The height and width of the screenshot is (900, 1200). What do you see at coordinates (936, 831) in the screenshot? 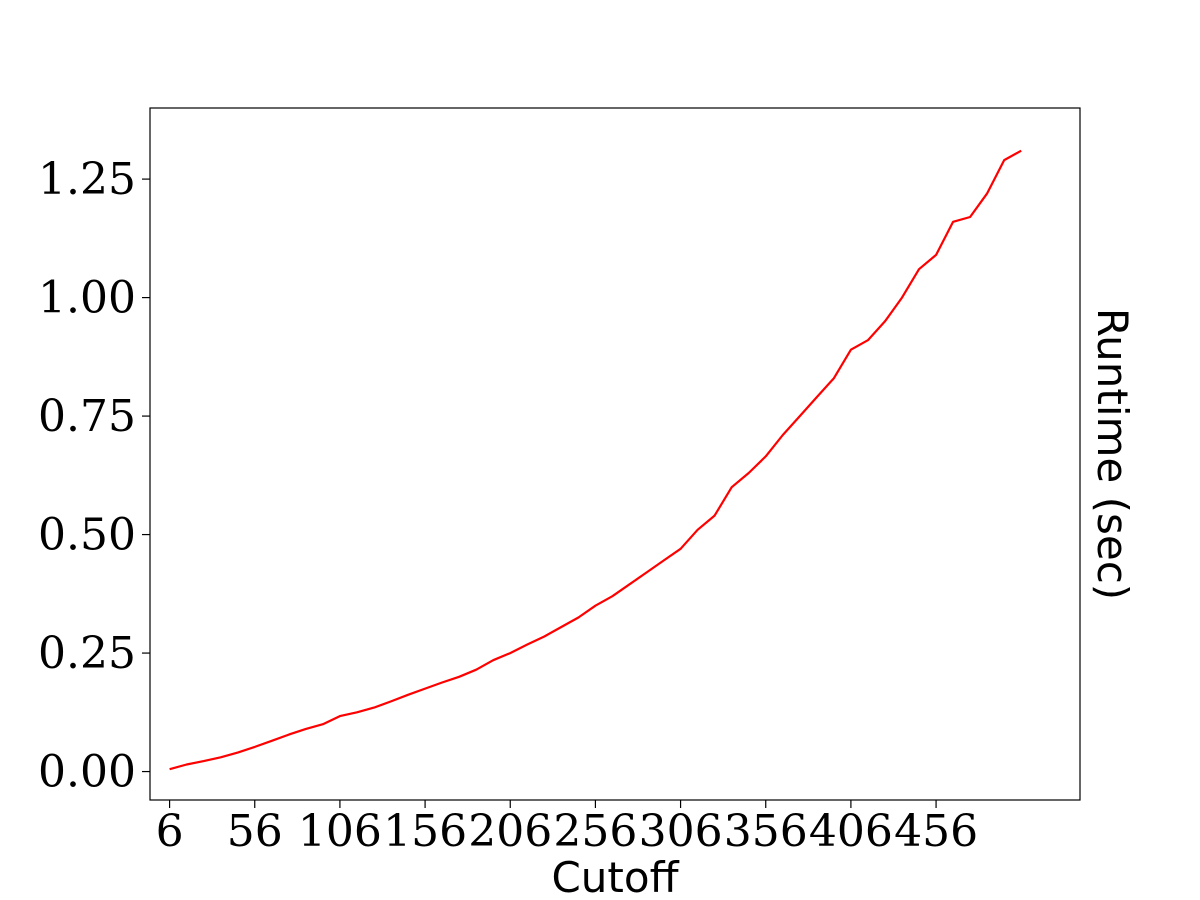
I see `x-tick-label: 456` at bounding box center [936, 831].